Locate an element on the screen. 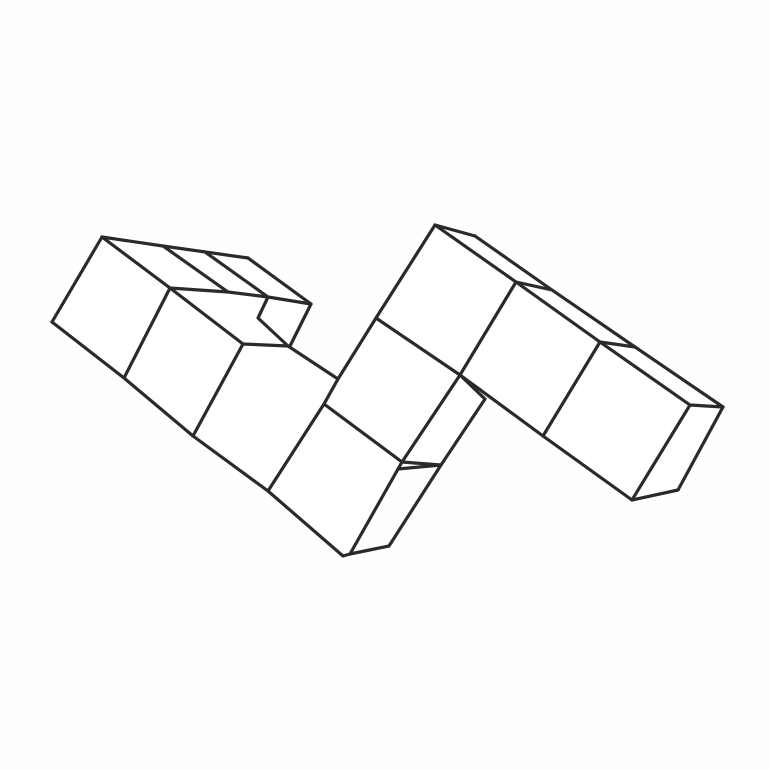 This screenshot has height=770, width=770. middle-riser is located at coordinates (427, 389).